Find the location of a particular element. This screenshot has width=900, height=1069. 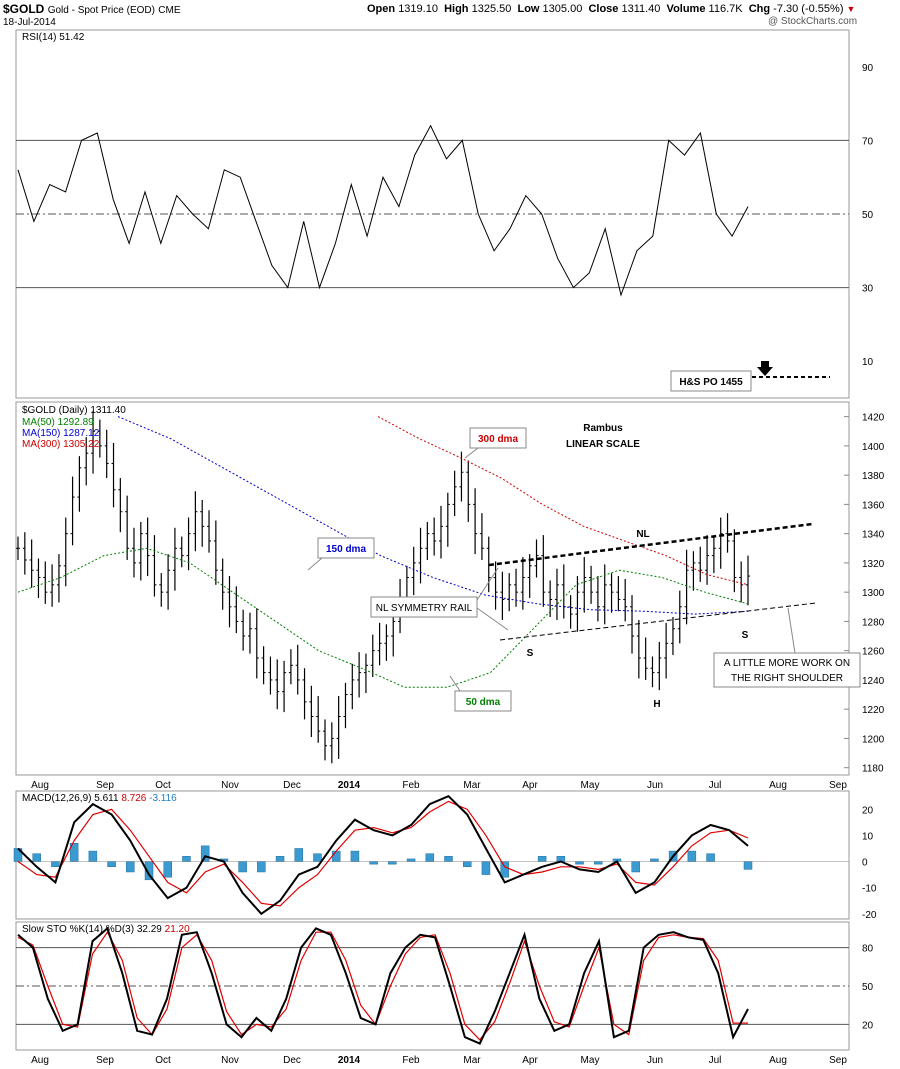

watermark: @ StockCharts.com is located at coordinates (813, 21).